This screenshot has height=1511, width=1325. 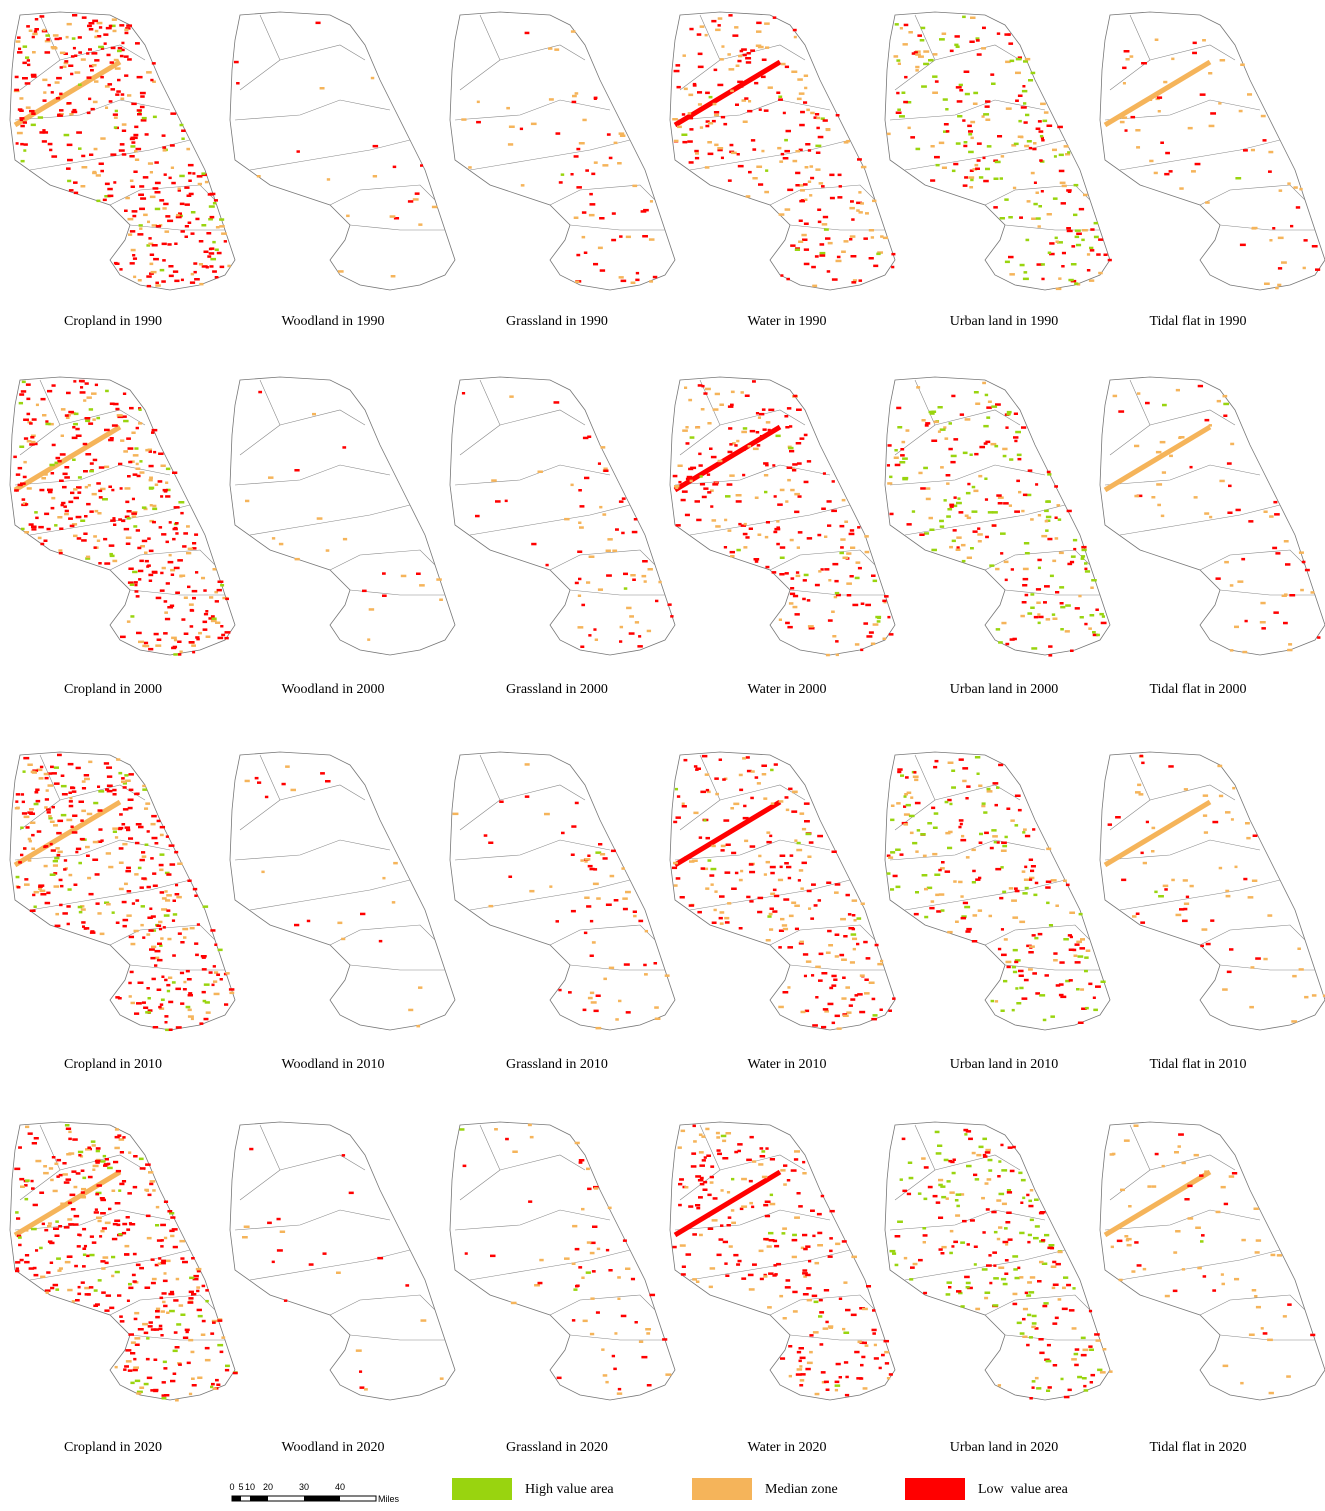 I want to click on legend: High value area Median zone Low value area, so click(x=760, y=1489).